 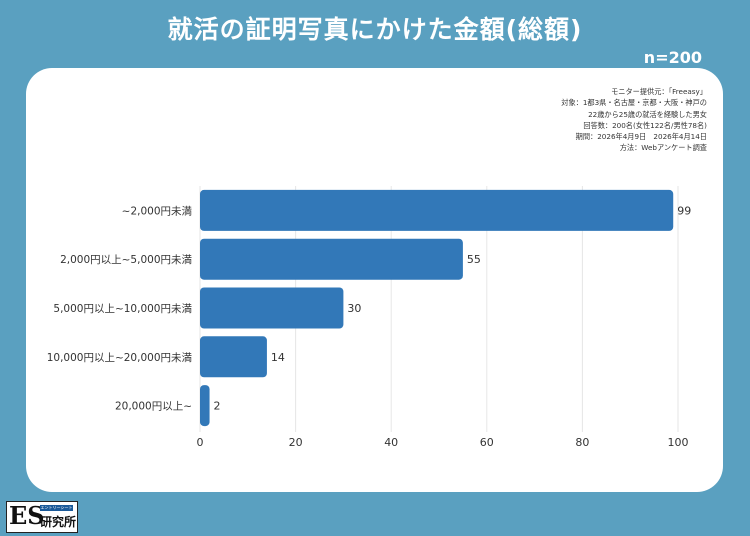 What do you see at coordinates (122, 309) in the screenshot?
I see `category-label: 5,000円以上~10,000円未満` at bounding box center [122, 309].